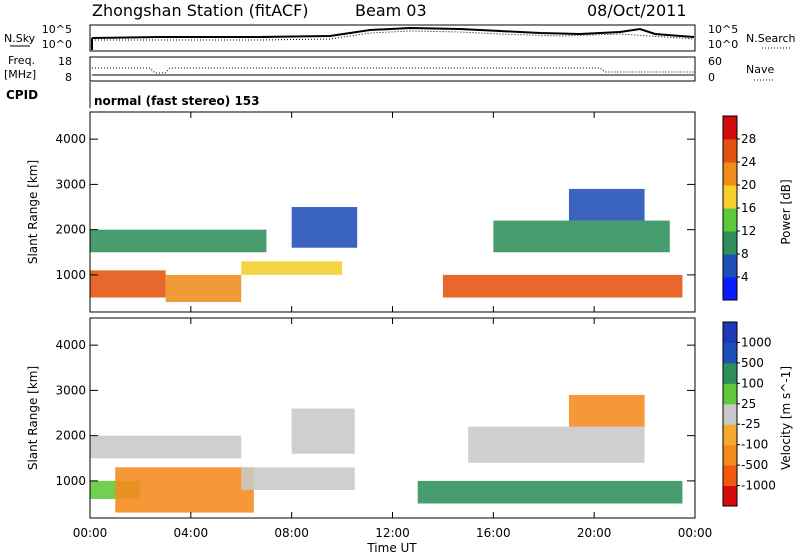 This screenshot has width=800, height=554. Describe the element at coordinates (786, 418) in the screenshot. I see `velocity-colorbar-label: Velocity [m s^-1]` at that location.